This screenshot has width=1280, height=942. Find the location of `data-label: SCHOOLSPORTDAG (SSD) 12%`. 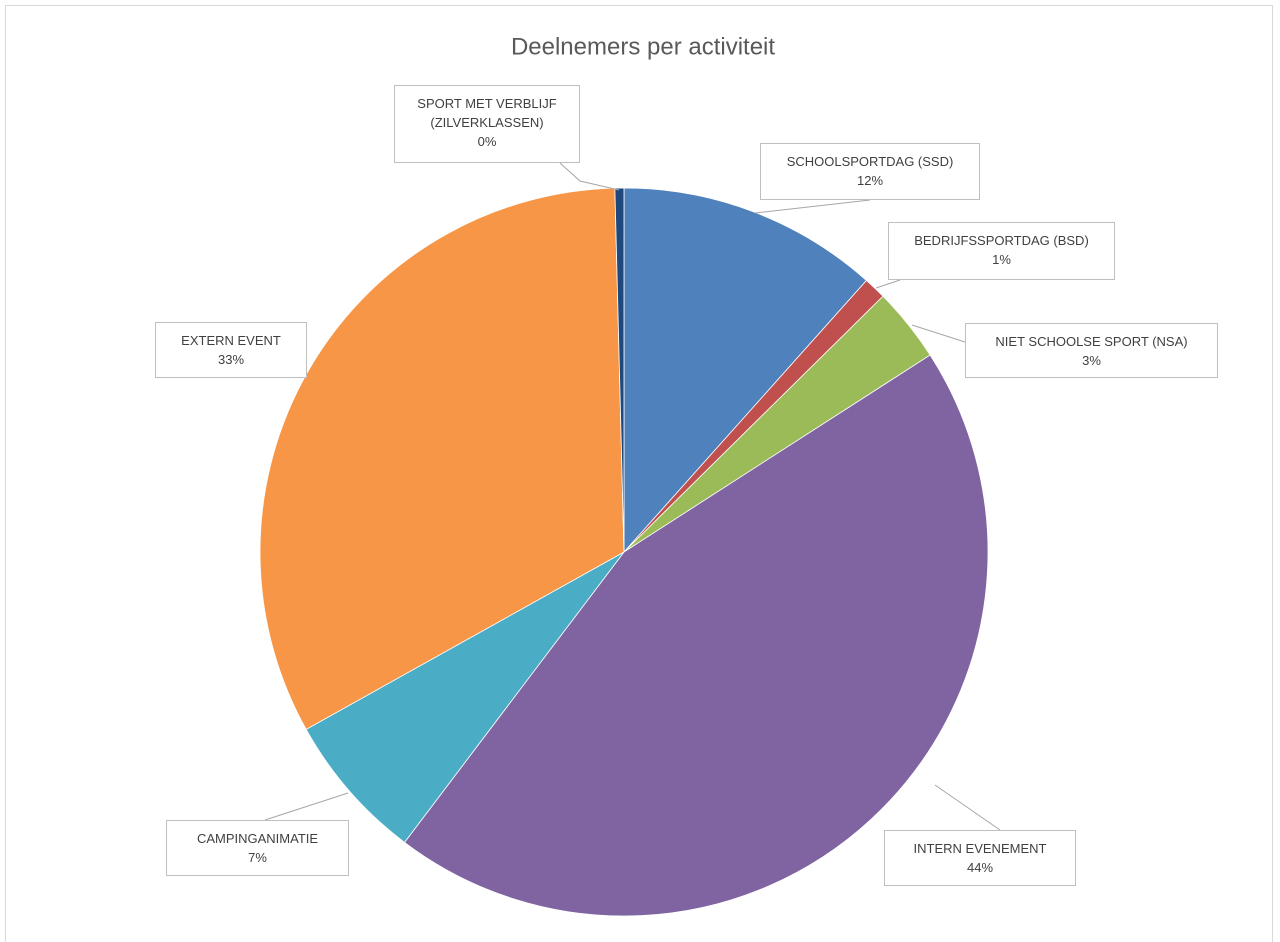

data-label: SCHOOLSPORTDAG (SSD) 12% is located at coordinates (870, 171).